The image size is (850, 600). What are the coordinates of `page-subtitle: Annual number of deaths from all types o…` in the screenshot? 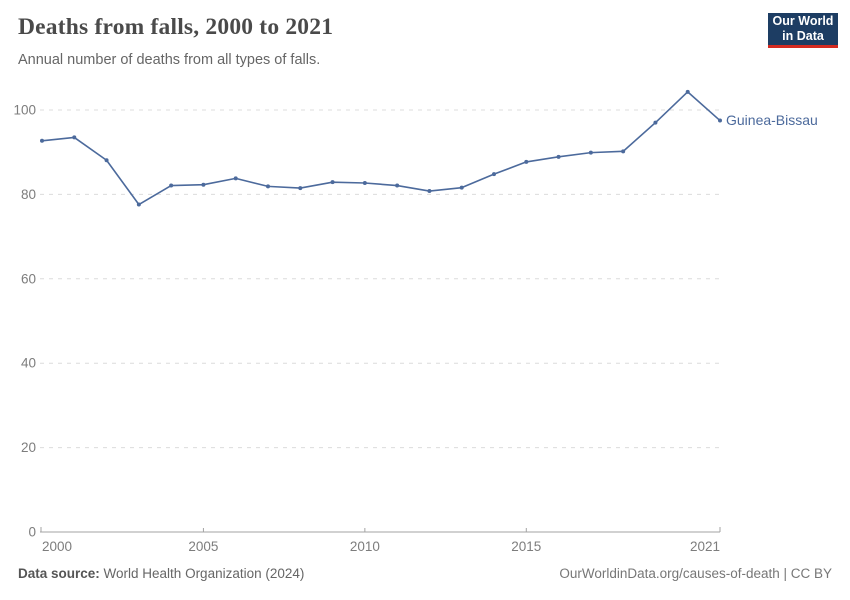 It's located at (169, 60).